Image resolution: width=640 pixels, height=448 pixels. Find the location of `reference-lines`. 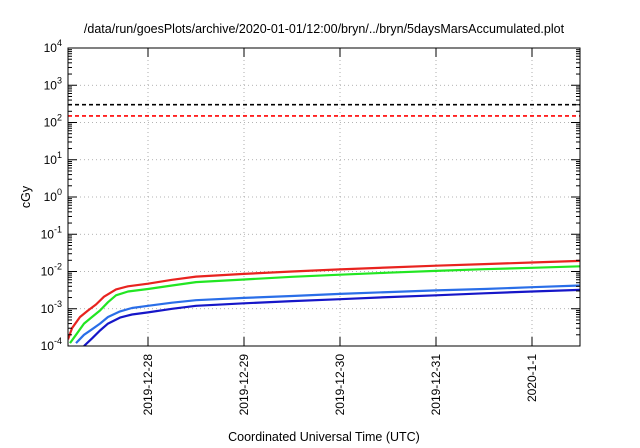

reference-lines is located at coordinates (324, 110).